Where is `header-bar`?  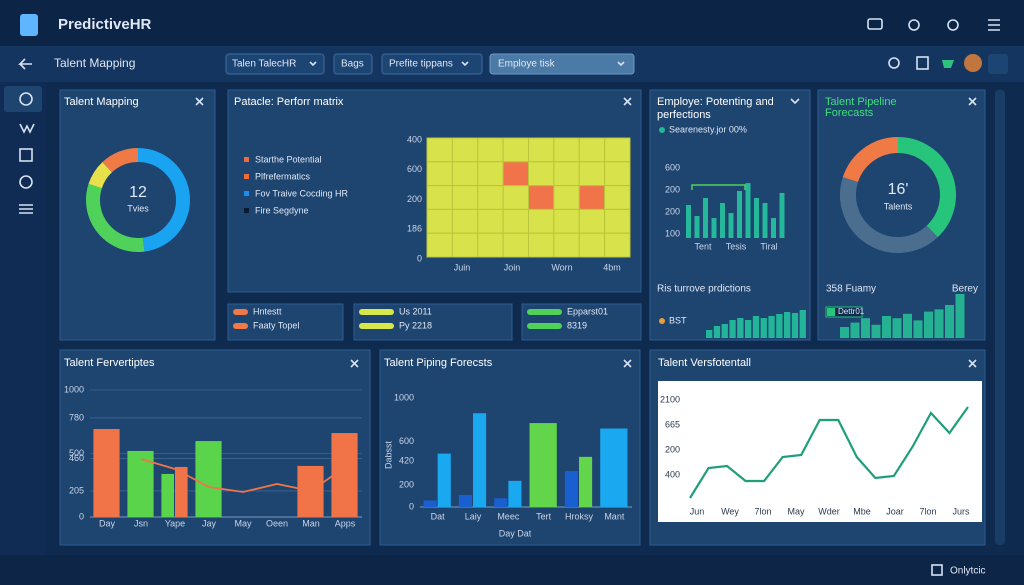 header-bar is located at coordinates (512, 23).